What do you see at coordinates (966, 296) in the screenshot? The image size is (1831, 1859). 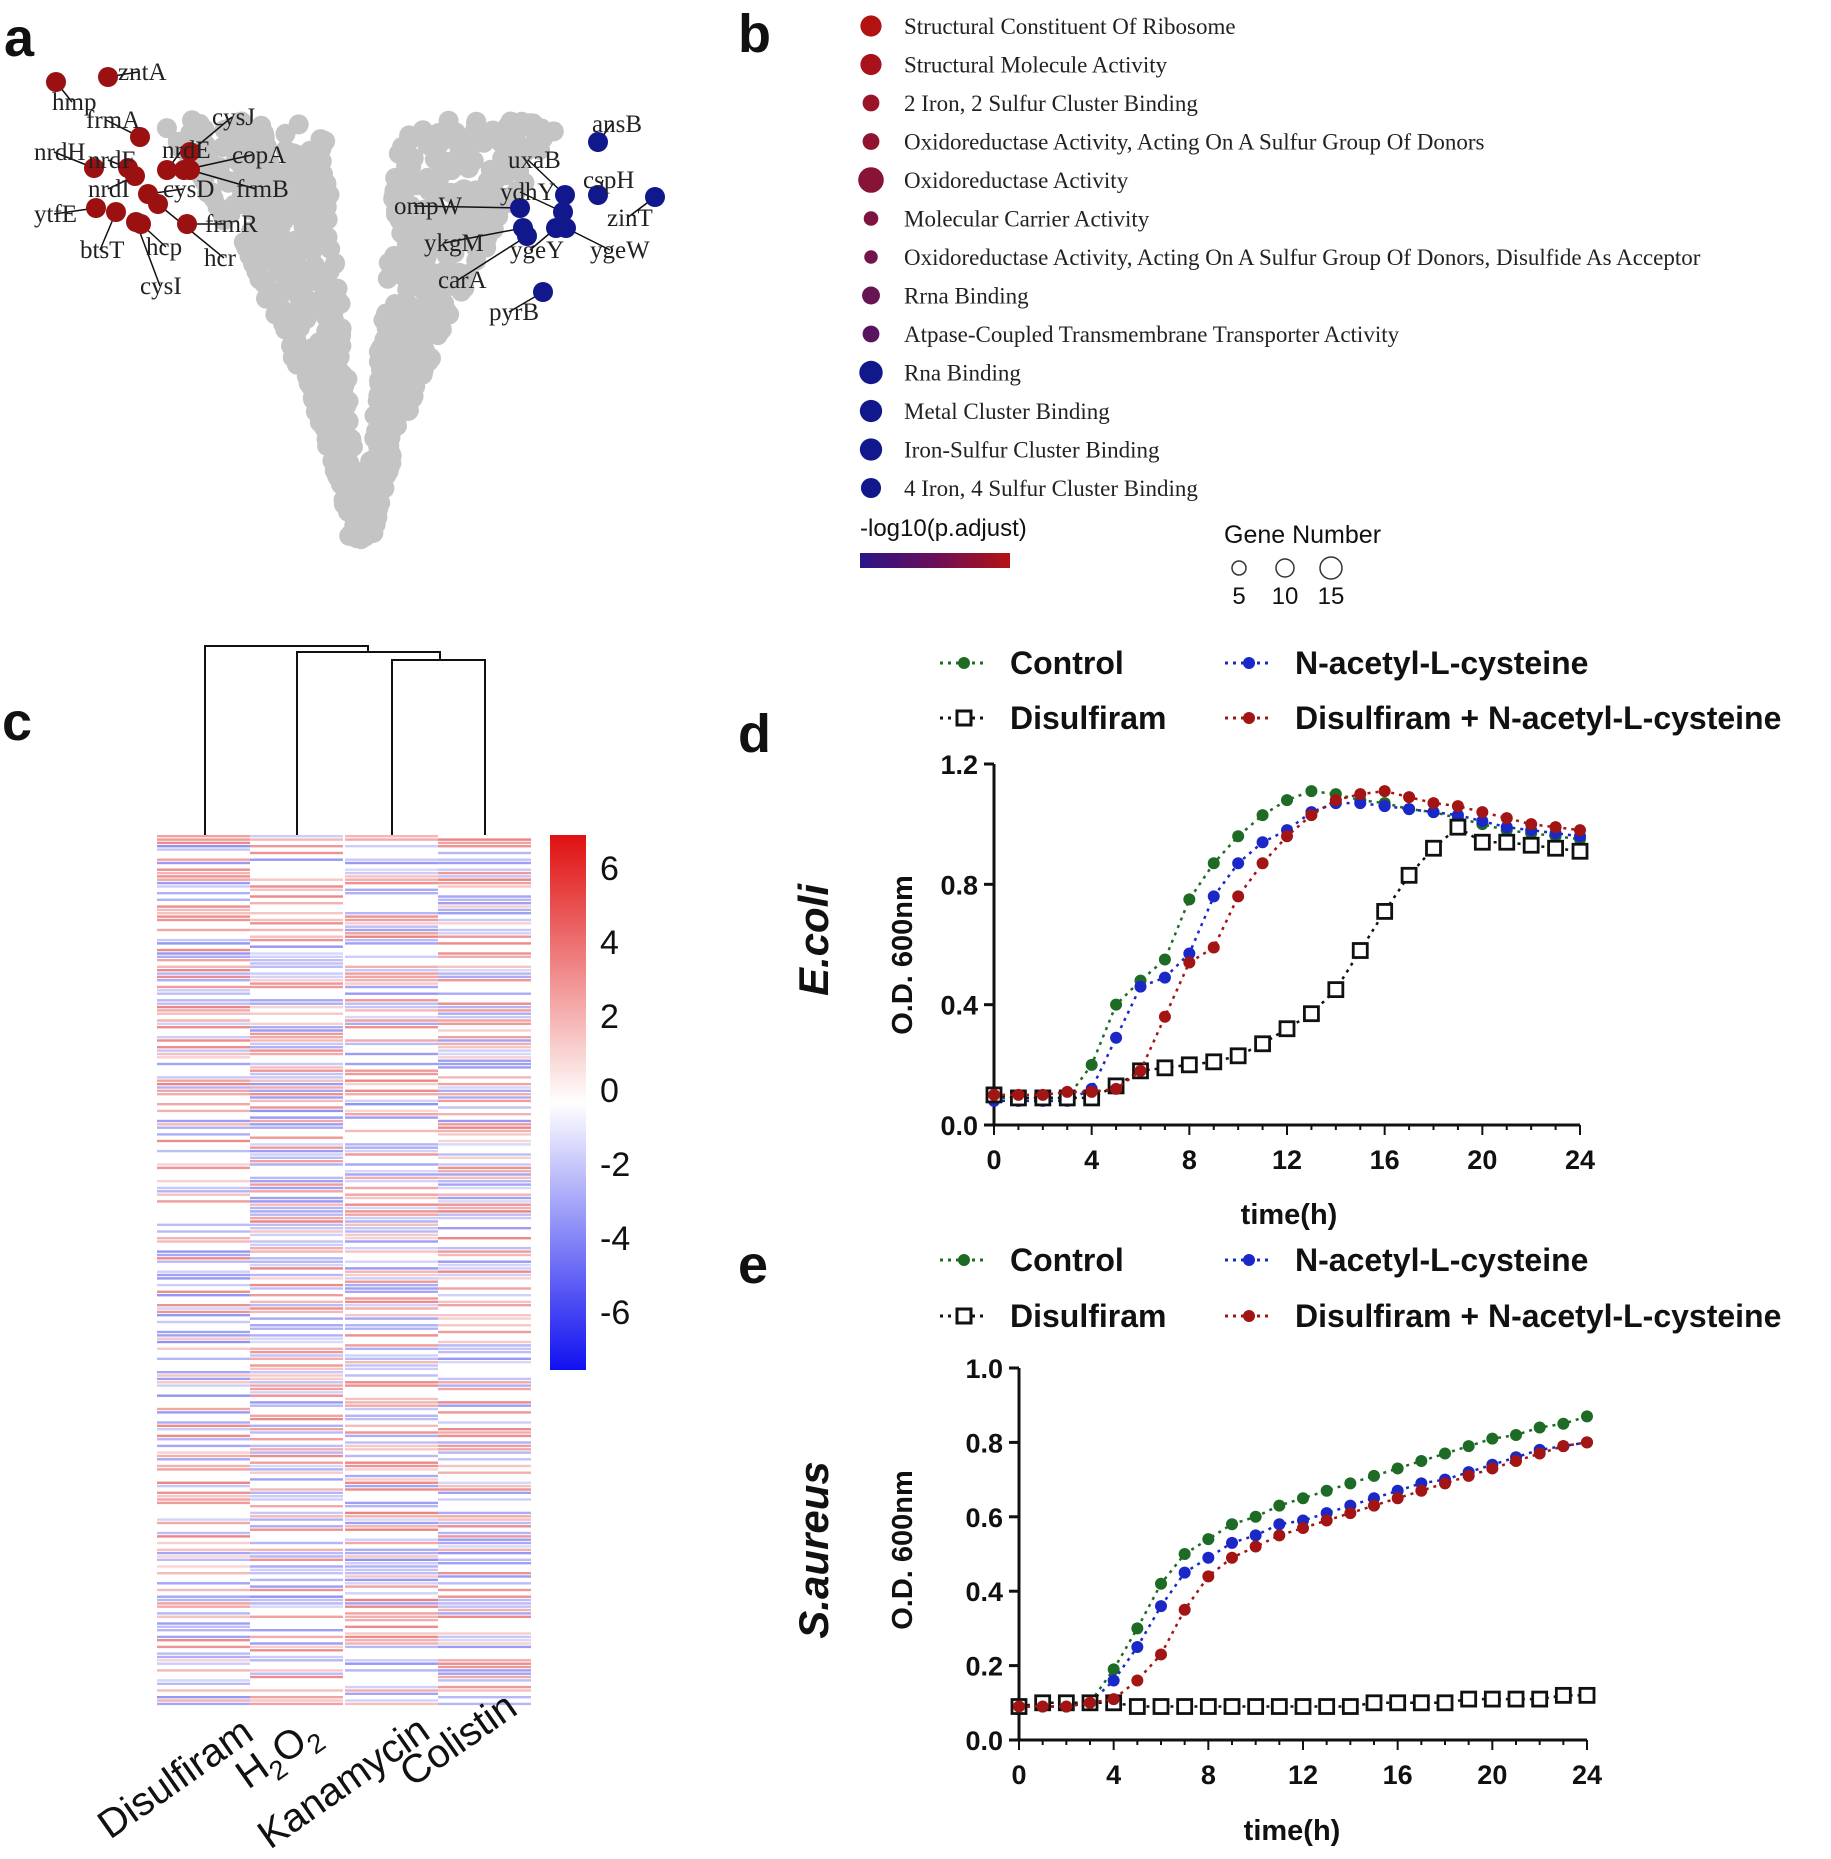 I see `go-term-label: Rrna Binding` at bounding box center [966, 296].